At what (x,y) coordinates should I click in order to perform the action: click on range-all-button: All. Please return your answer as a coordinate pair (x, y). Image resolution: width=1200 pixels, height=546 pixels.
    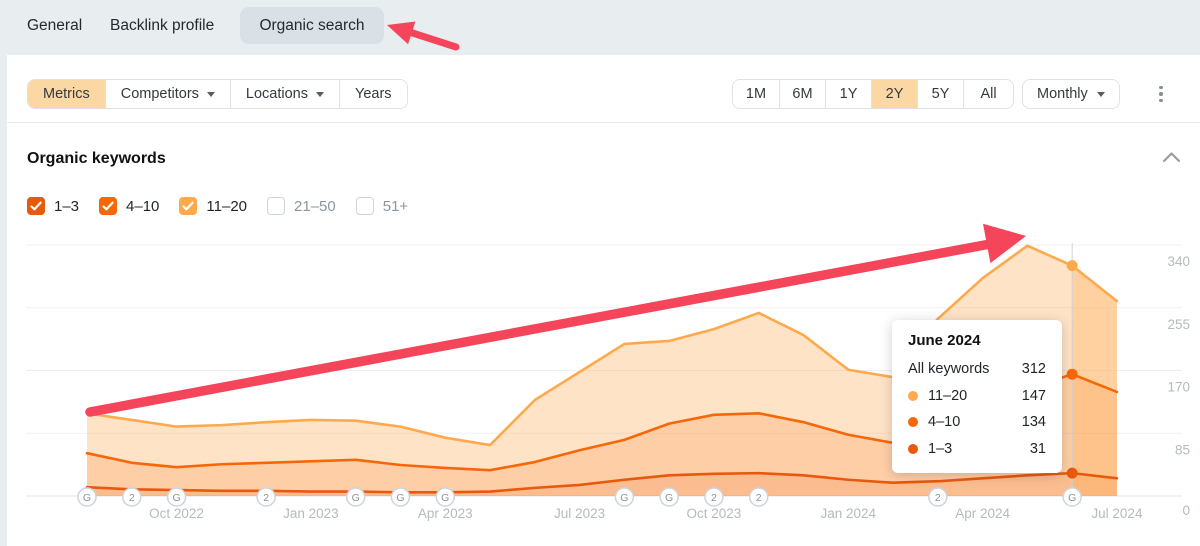
    Looking at the image, I should click on (988, 94).